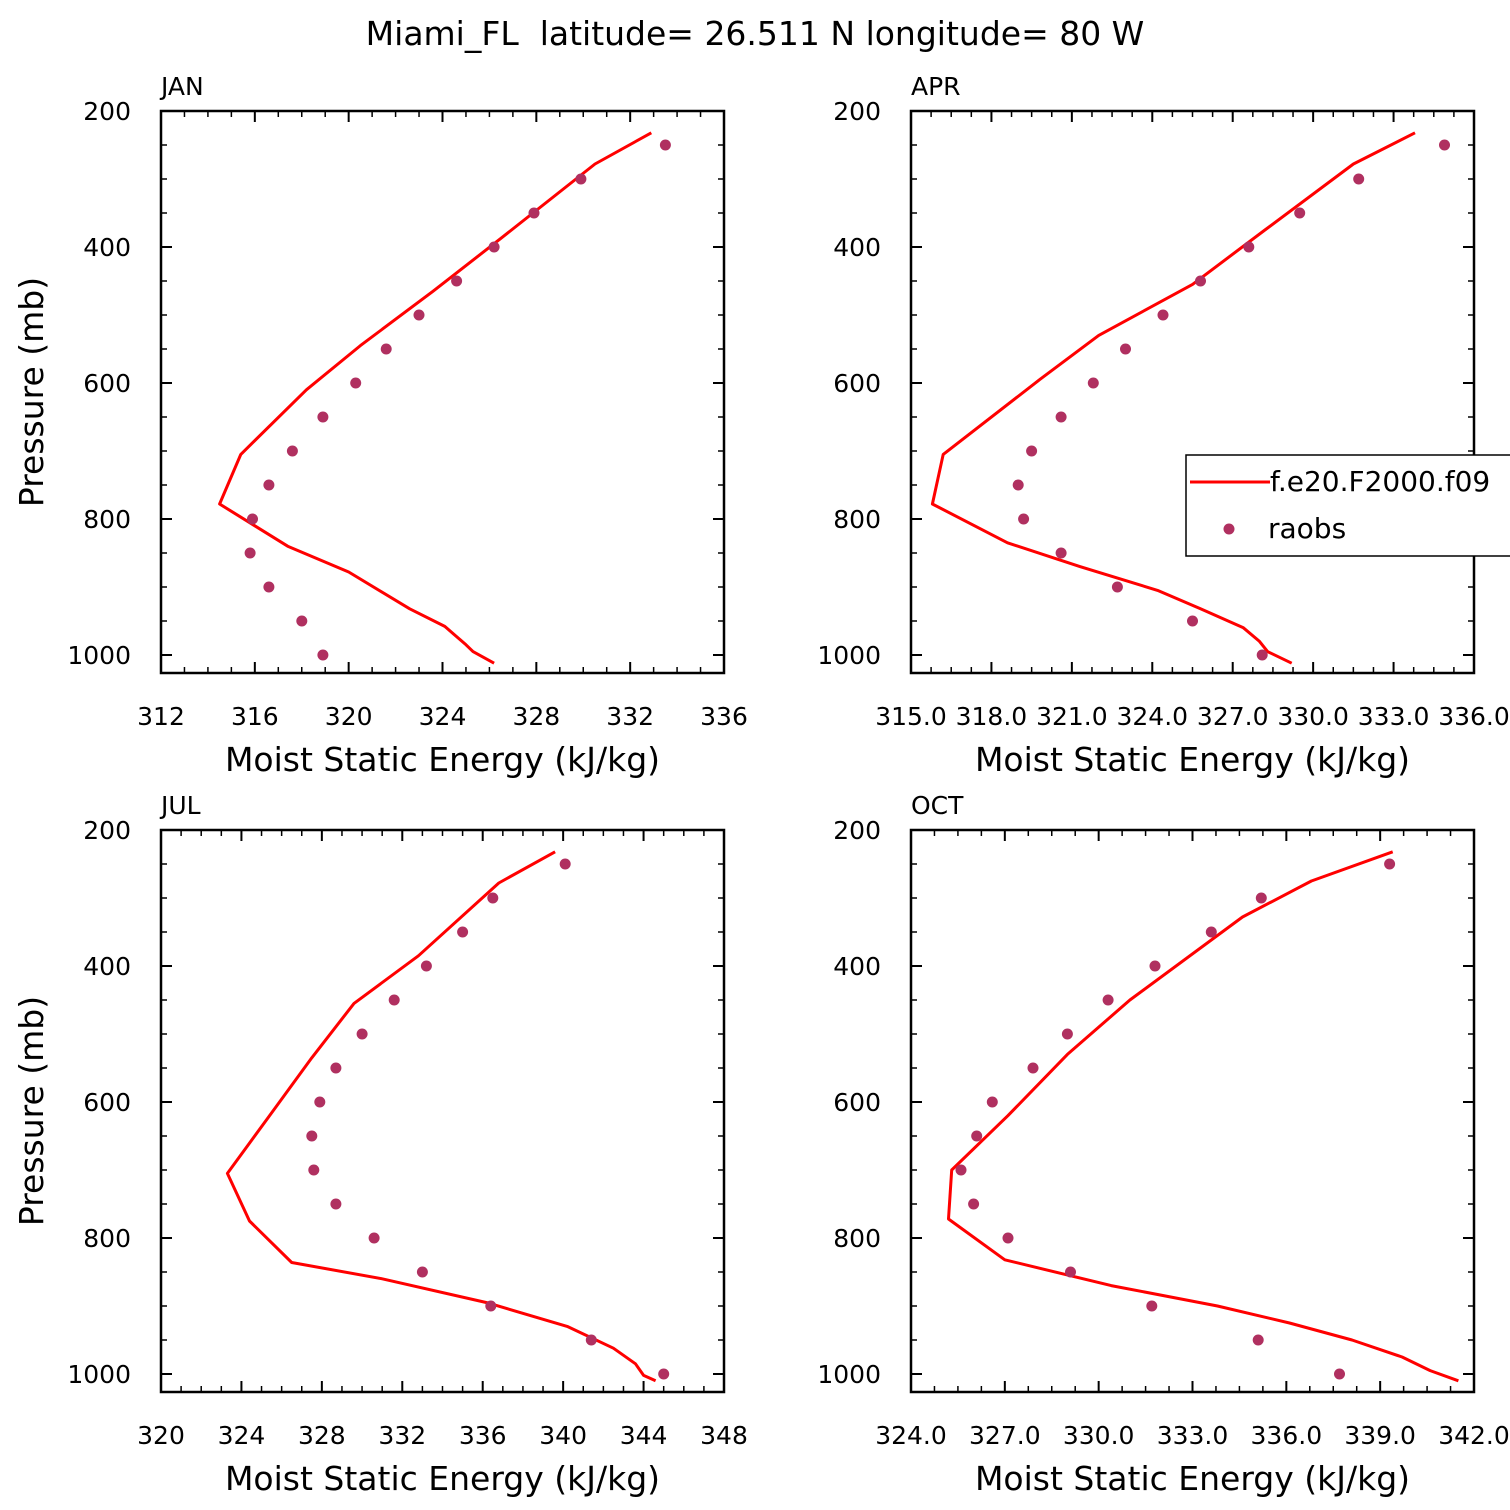 The width and height of the screenshot is (1510, 1510). I want to click on x-tick-label: 339.0, so click(1380, 1435).